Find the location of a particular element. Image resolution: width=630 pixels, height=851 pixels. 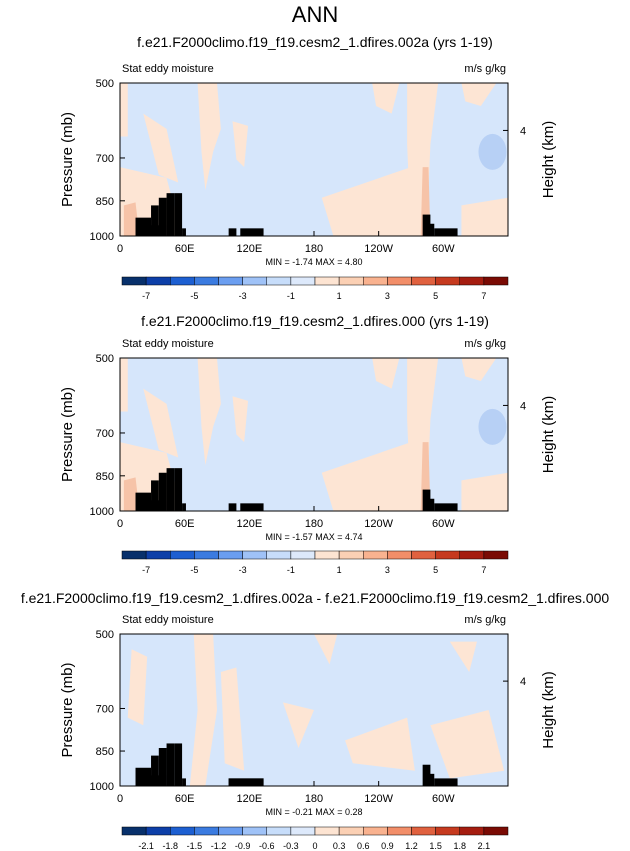

x-tick-label: 120E is located at coordinates (249, 524).